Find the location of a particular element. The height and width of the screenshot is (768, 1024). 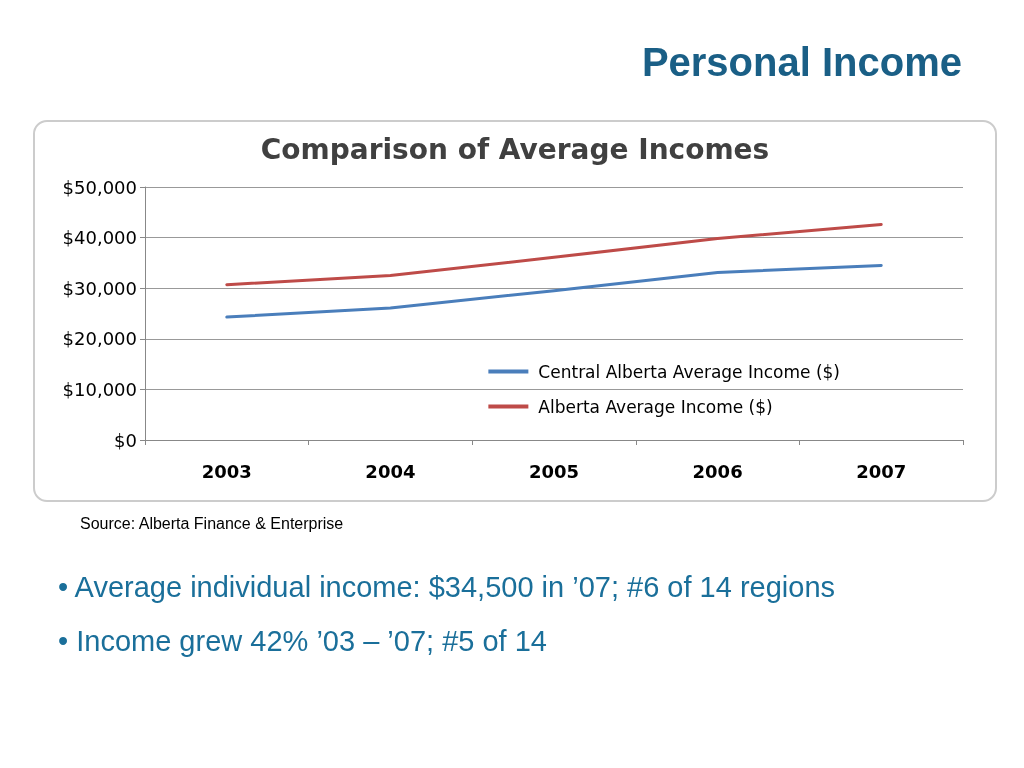

text: • Income grew 42% ’03 – ’07; #5 of 14 is located at coordinates (303, 641).